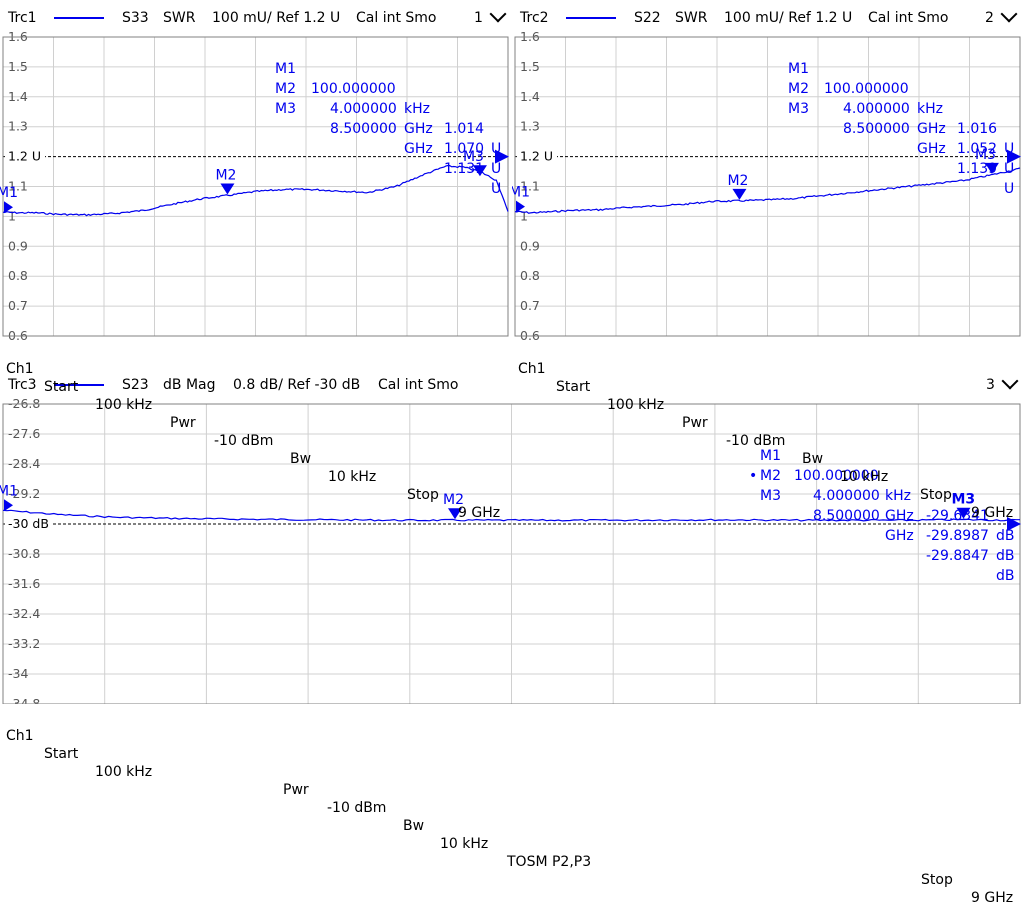  Describe the element at coordinates (901, 109) in the screenshot. I see `marker-row-m1: M1 100.000000 kHz 1.016 U` at that location.